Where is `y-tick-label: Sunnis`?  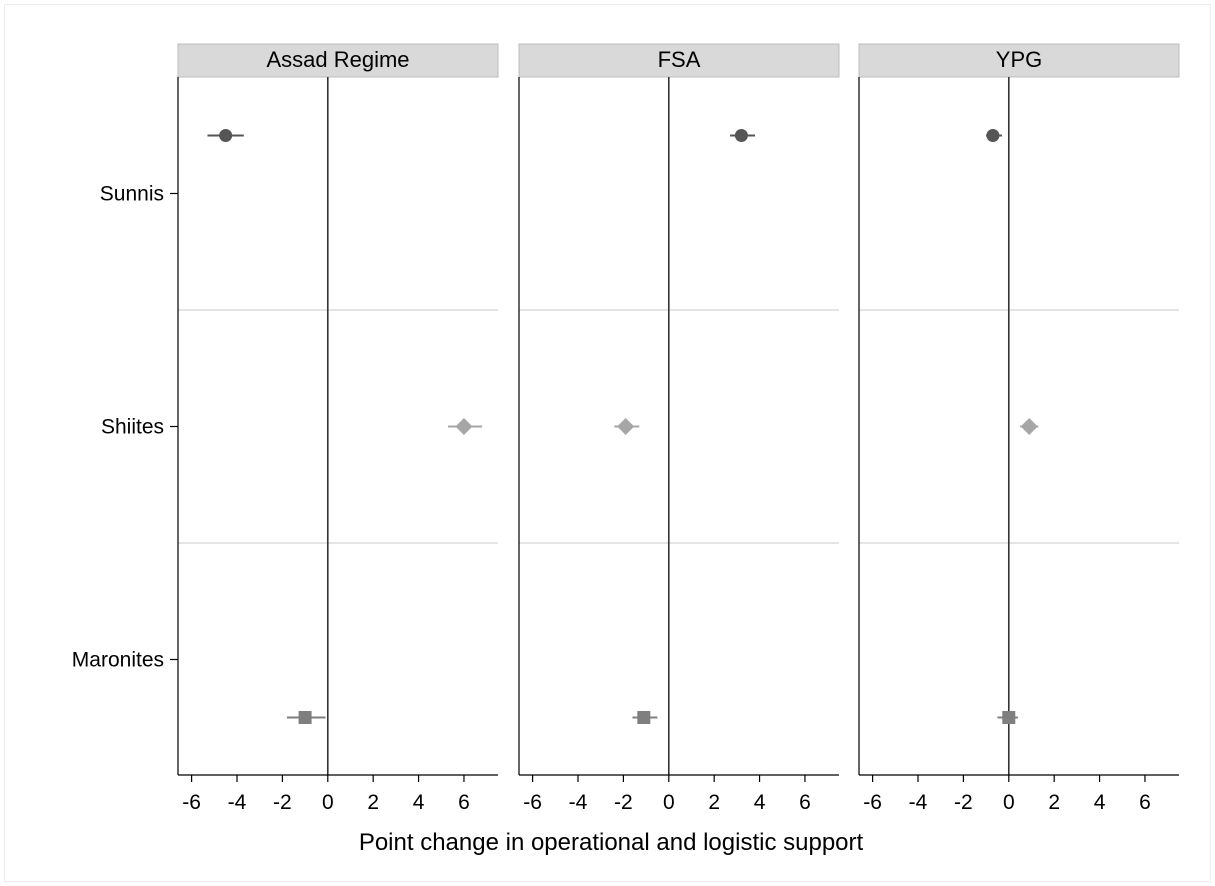
y-tick-label: Sunnis is located at coordinates (132, 194).